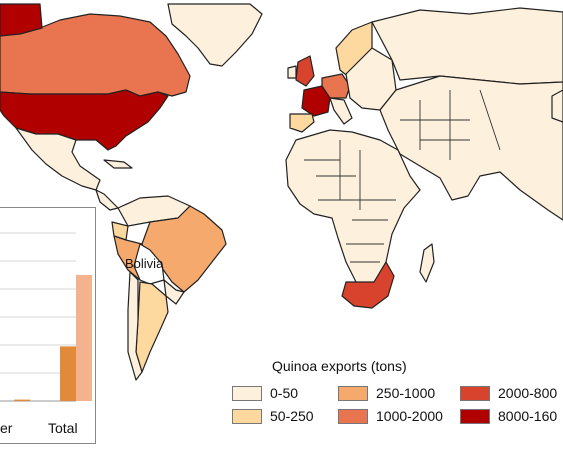  Describe the element at coordinates (292, 416) in the screenshot. I see `legend-label-1: 50-250` at that location.